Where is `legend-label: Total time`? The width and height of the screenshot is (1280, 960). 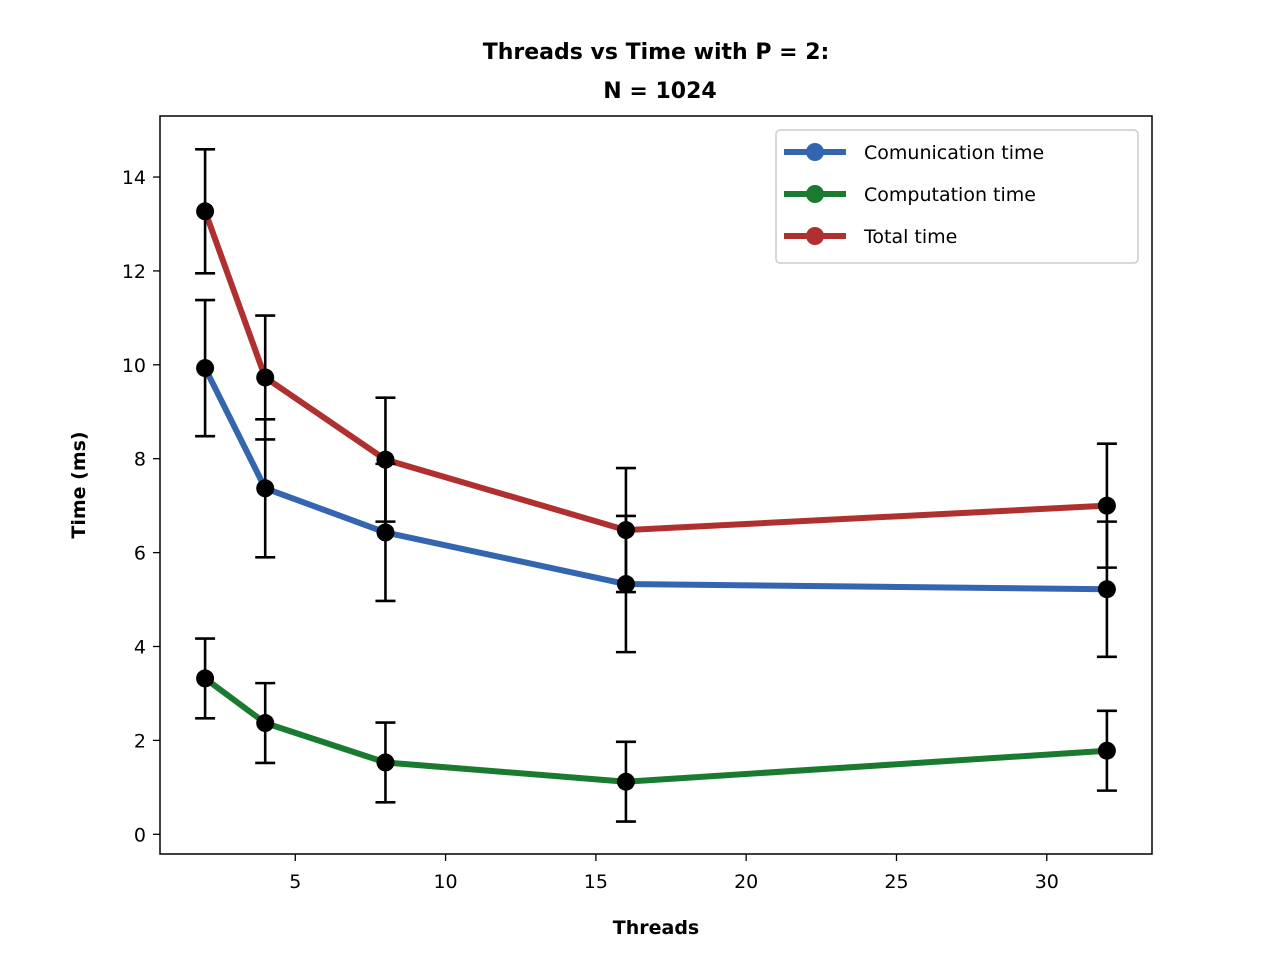 legend-label: Total time is located at coordinates (910, 237).